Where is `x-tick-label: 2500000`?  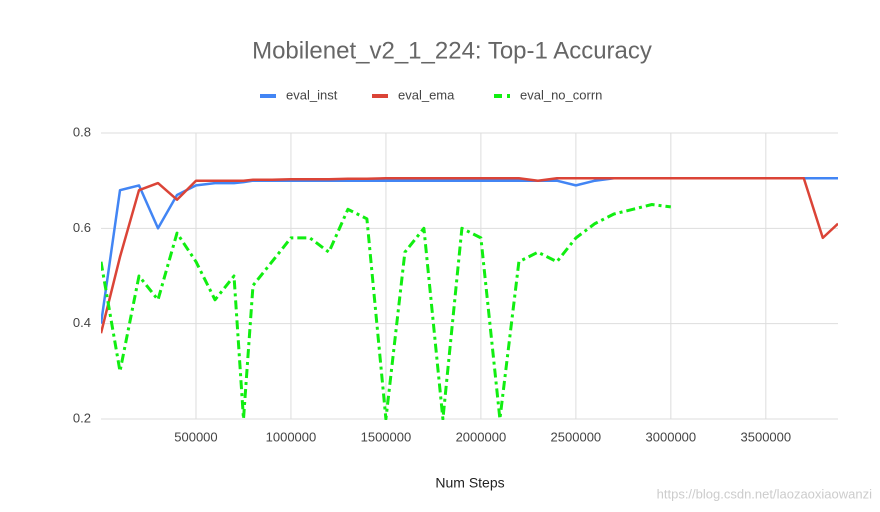 x-tick-label: 2500000 is located at coordinates (576, 436).